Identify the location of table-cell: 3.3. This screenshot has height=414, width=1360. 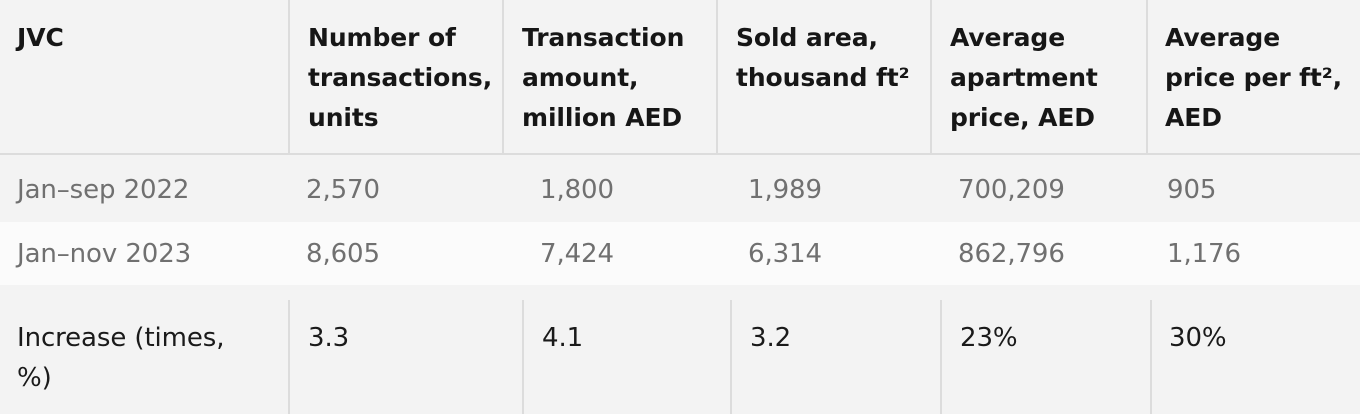
(406, 357).